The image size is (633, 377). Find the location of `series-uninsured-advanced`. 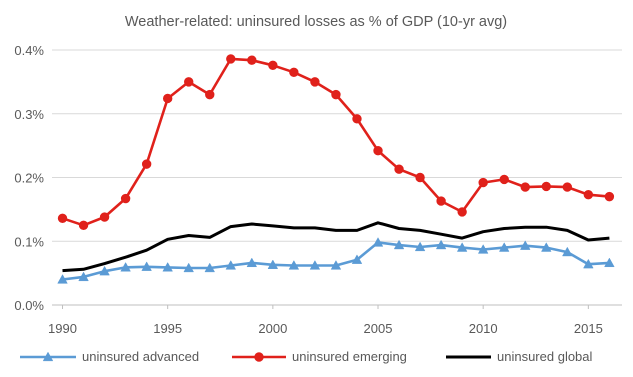

series-uninsured-advanced is located at coordinates (336, 260).